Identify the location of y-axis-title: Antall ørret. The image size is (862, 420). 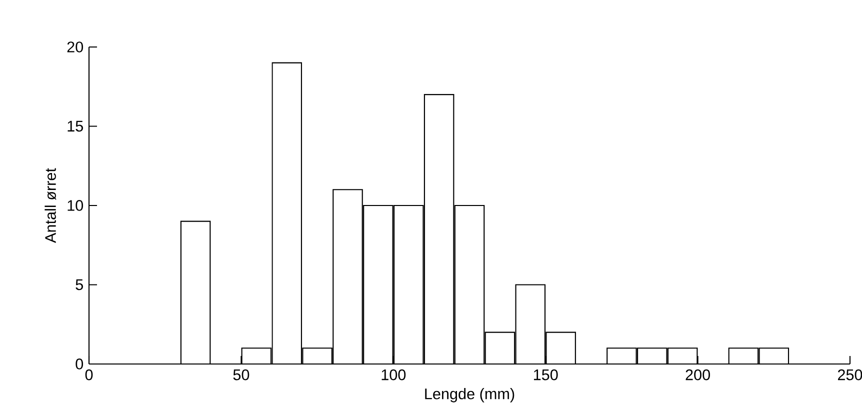
(50, 205).